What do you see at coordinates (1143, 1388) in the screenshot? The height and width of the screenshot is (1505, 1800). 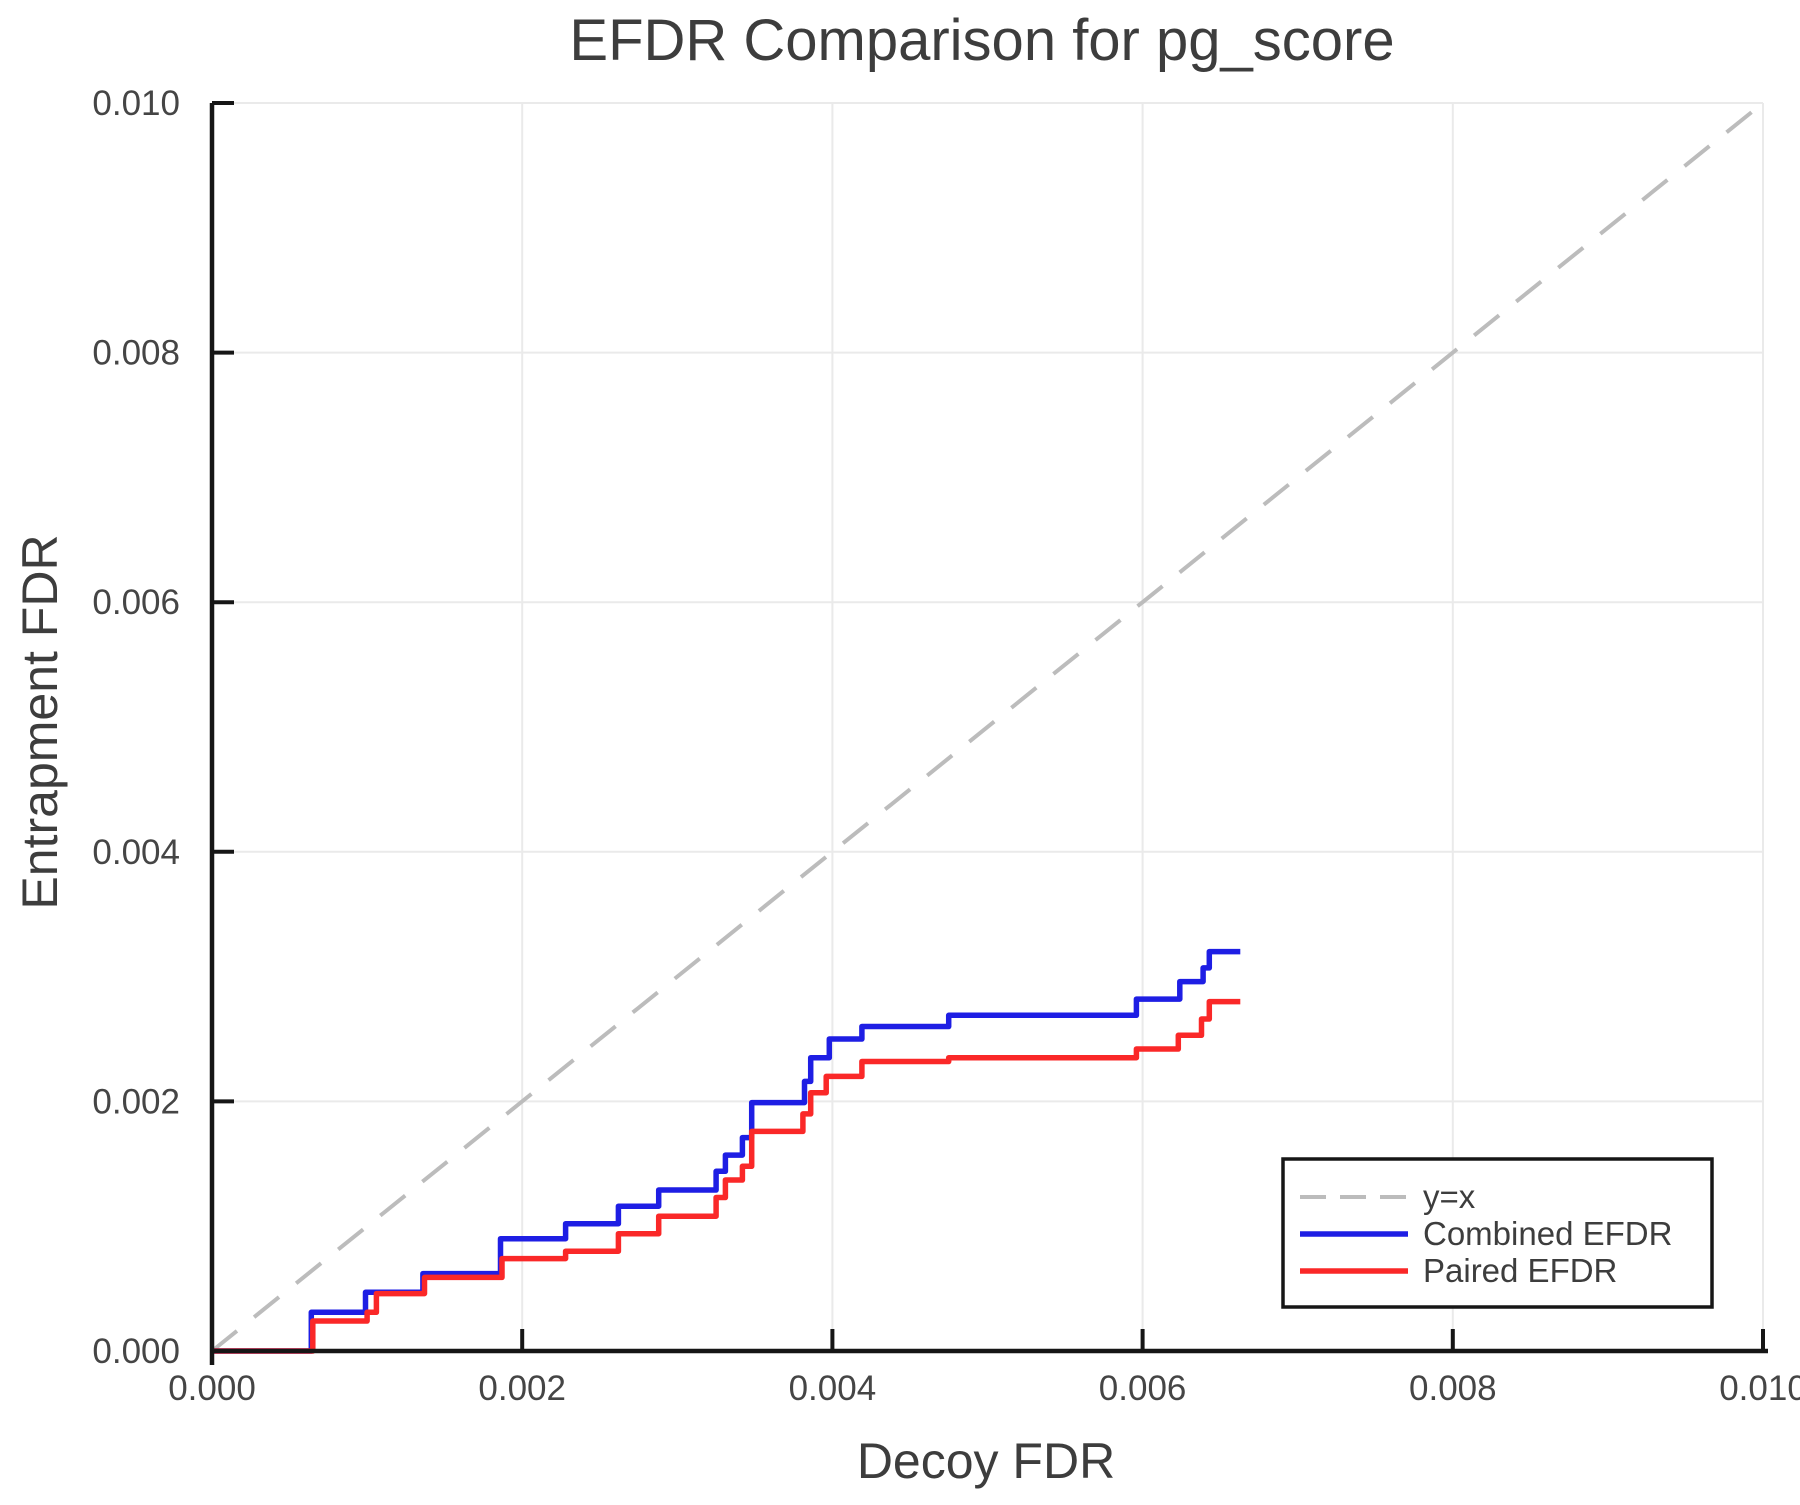 I see `x-tick-label: 0.006` at bounding box center [1143, 1388].